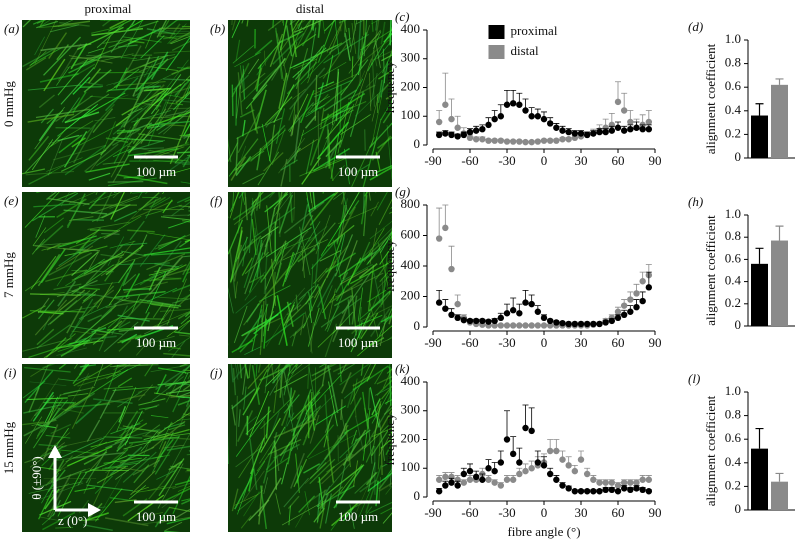 The image size is (795, 544). What do you see at coordinates (358, 516) in the screenshot?
I see `scale-bar-label: 100 µm` at bounding box center [358, 516].